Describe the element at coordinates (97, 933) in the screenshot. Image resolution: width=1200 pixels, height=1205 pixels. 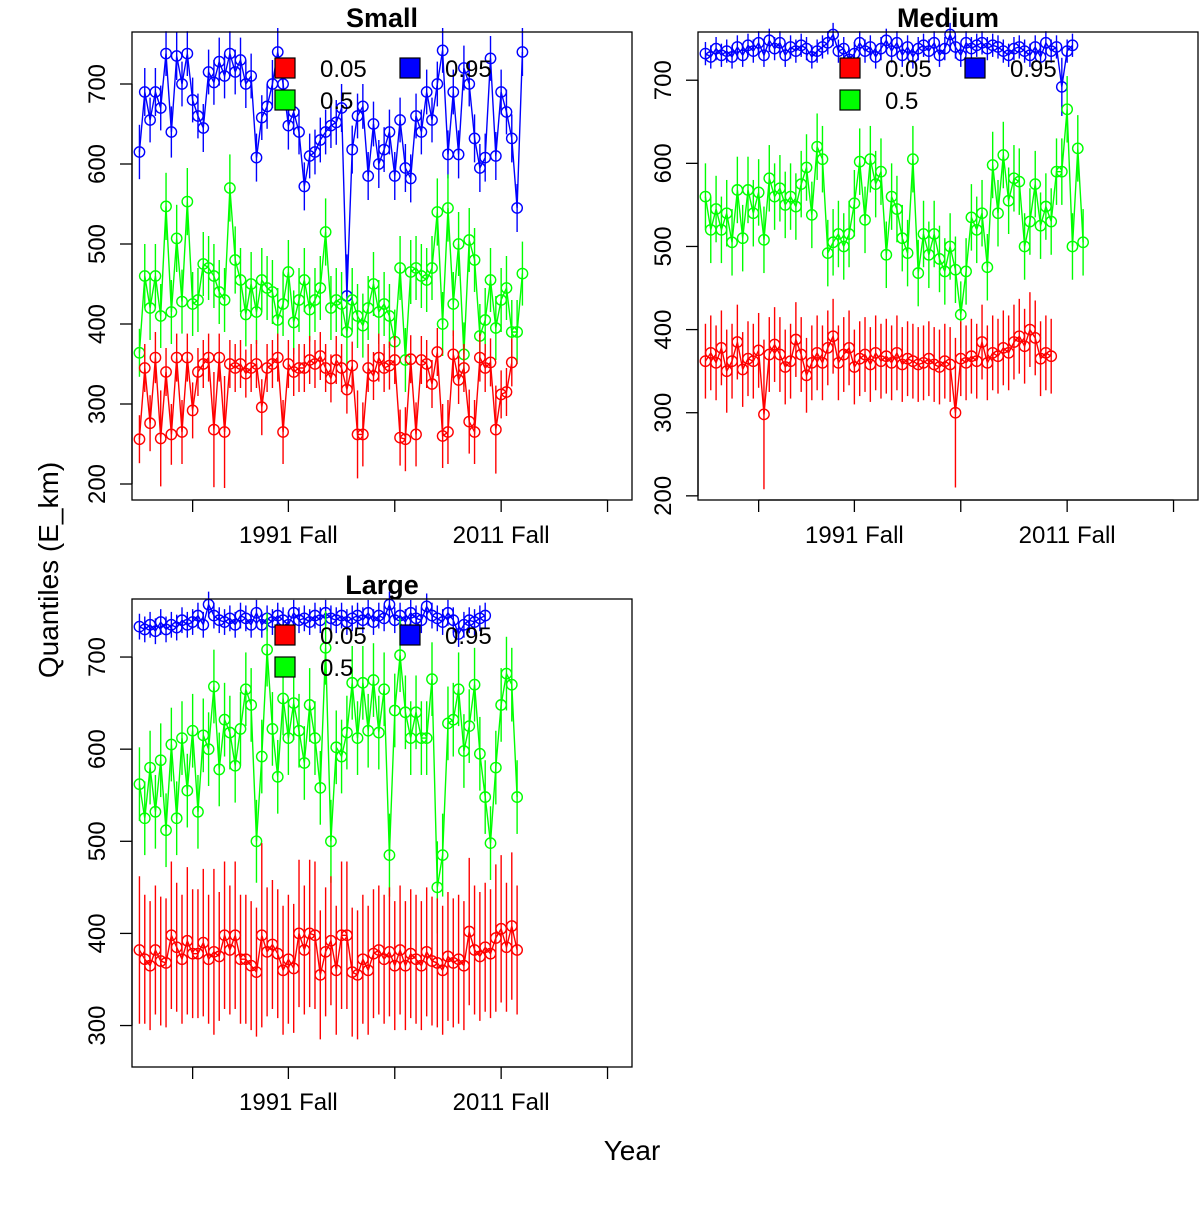
I see `y-tick-label: 400` at that location.